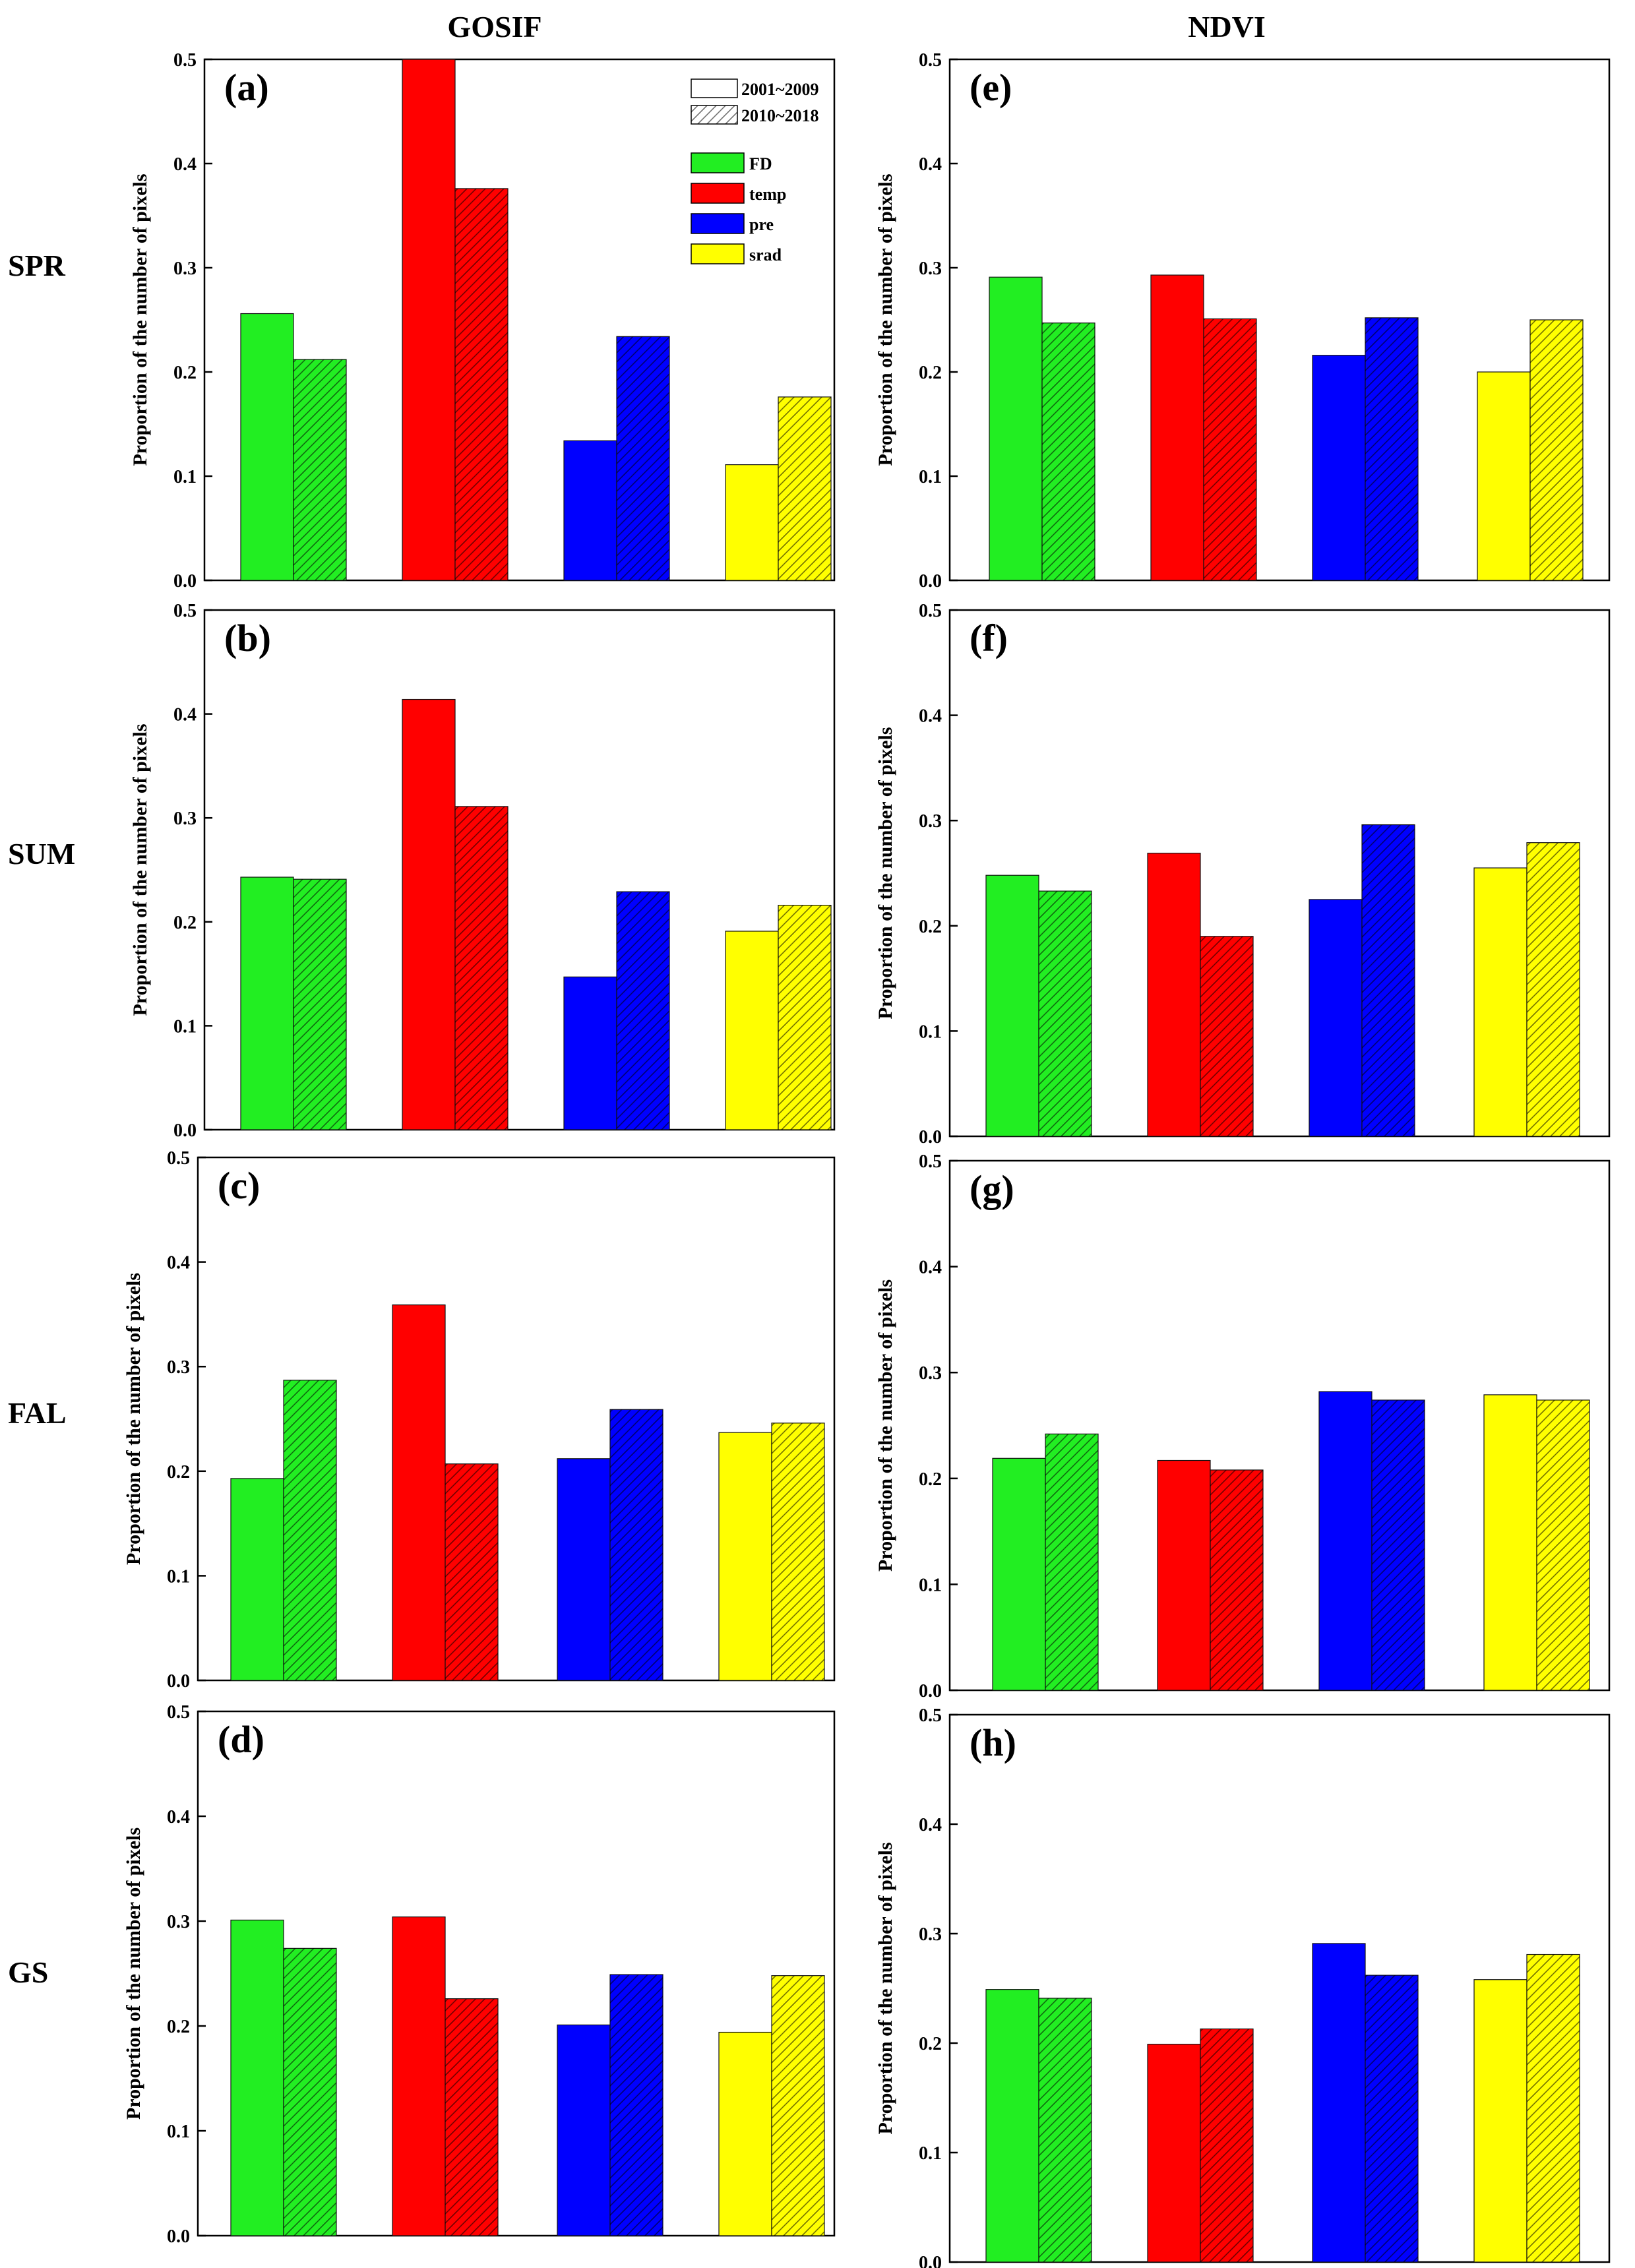 The height and width of the screenshot is (2268, 1635). What do you see at coordinates (714, 115) in the screenshot?
I see `legend-period-swatch-hatched` at bounding box center [714, 115].